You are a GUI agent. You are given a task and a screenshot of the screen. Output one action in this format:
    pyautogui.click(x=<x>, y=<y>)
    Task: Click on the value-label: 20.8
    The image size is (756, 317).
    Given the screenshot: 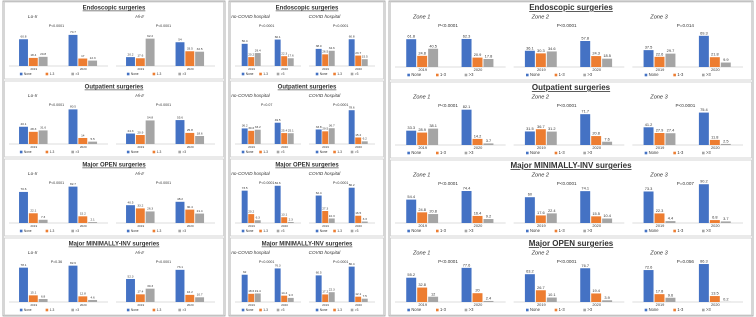 What is the action you would take?
    pyautogui.click(x=433, y=211)
    